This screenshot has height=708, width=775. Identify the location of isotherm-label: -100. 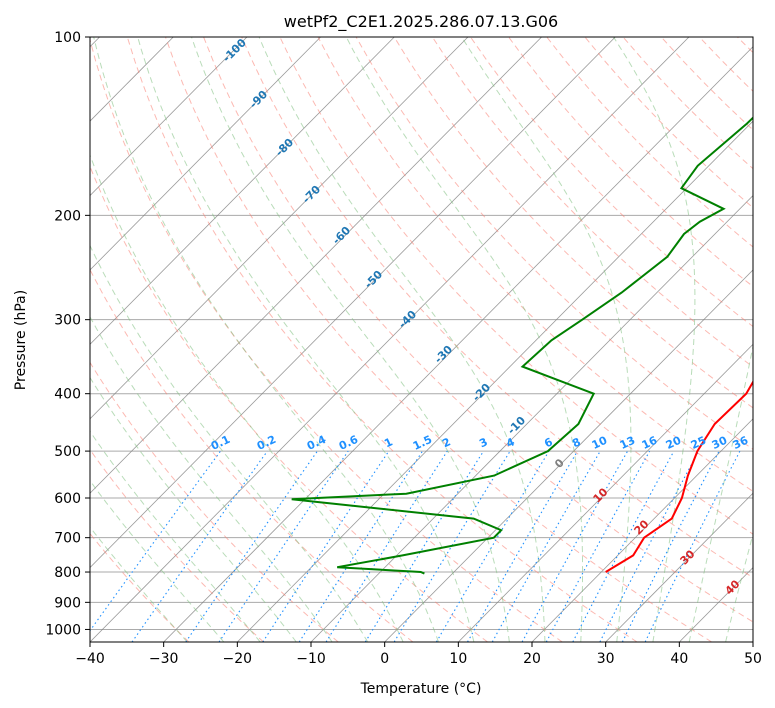
(234, 50).